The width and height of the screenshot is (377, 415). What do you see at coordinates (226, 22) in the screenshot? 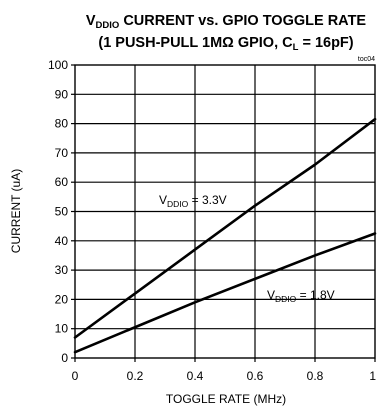
I see `chart-title-line-1: VDDIO CURRENT vs. GPIO TOGGLE RATE` at bounding box center [226, 22].